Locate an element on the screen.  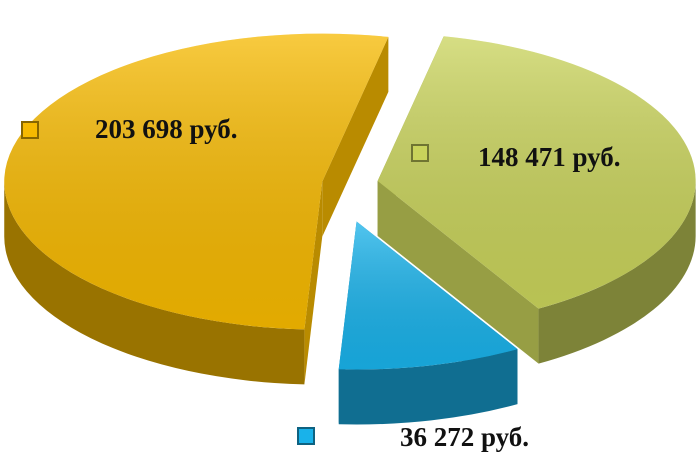
data-label: 148 471 руб. is located at coordinates (549, 157).